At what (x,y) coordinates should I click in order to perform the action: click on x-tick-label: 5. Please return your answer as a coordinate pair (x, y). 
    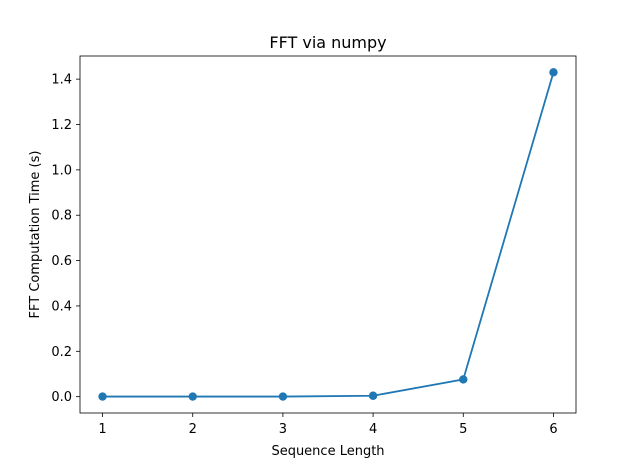
    Looking at the image, I should click on (463, 429).